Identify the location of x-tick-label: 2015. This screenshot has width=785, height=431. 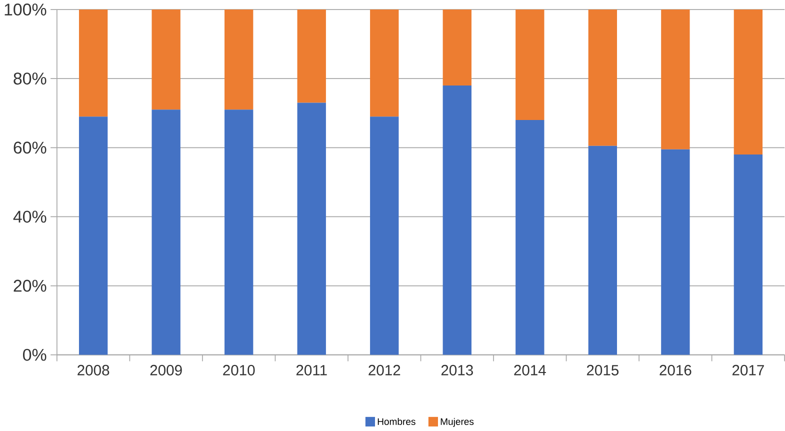
(602, 370).